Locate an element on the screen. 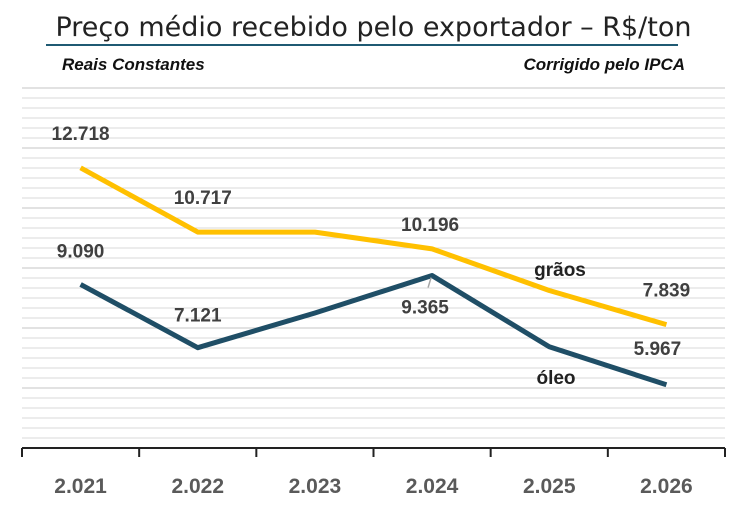 The height and width of the screenshot is (514, 747). data-label: 10.196 is located at coordinates (430, 225).